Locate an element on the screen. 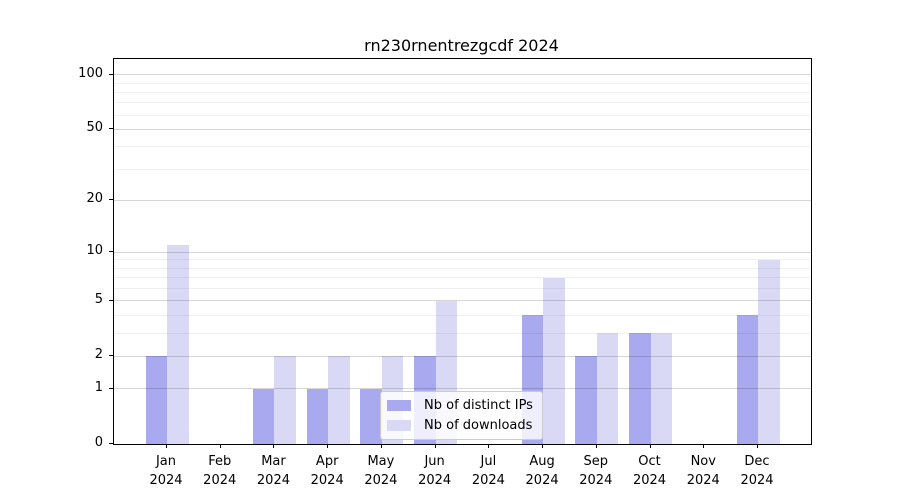  bar-nb-of-distinct-ips-sep is located at coordinates (586, 400).